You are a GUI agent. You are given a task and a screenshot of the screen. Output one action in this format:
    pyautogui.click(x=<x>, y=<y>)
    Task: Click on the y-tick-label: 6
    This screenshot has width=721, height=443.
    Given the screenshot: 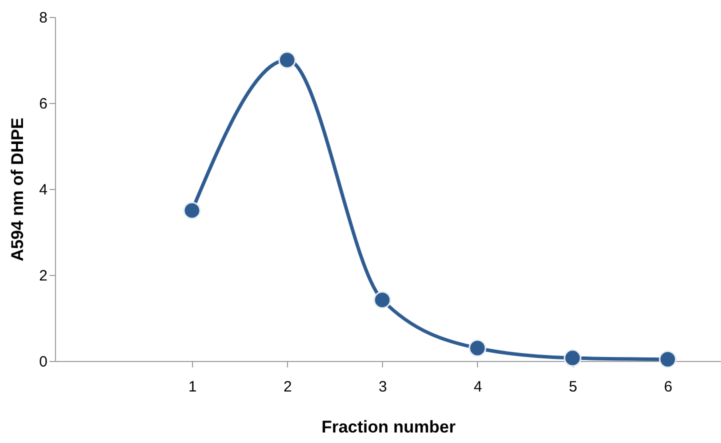 What is the action you would take?
    pyautogui.click(x=43, y=104)
    